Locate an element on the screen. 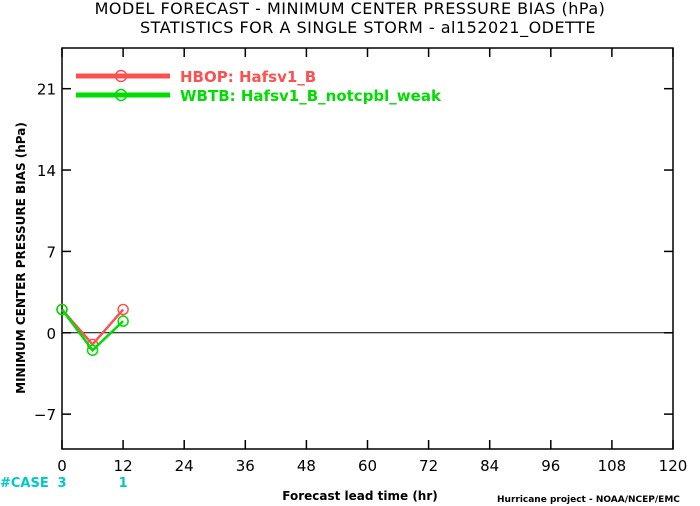  y-axis-label: MINIMUM CENTER PRESSURE BIAS (hPa) is located at coordinates (21, 258).